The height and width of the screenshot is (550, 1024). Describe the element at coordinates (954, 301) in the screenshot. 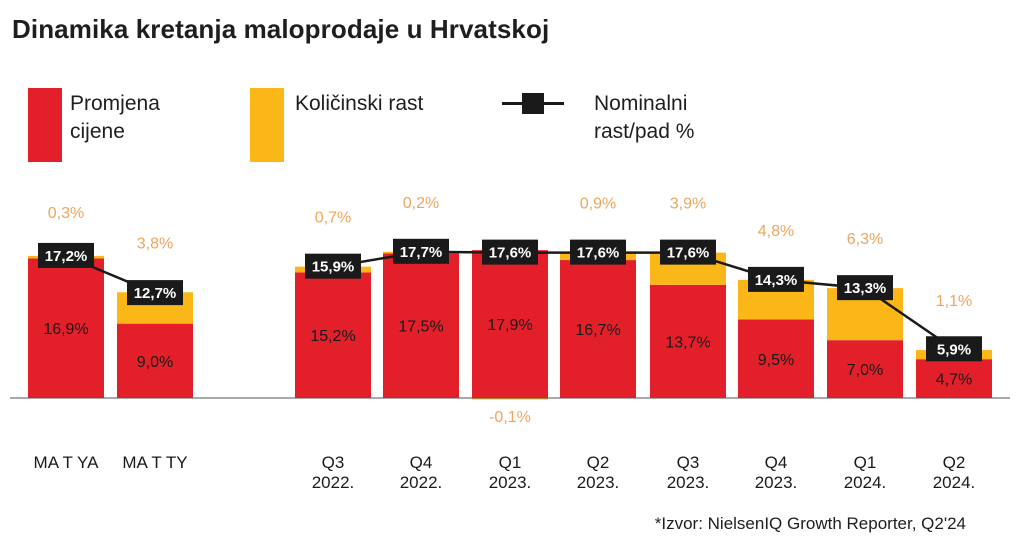

I see `data-label-volume: 1,1%` at that location.